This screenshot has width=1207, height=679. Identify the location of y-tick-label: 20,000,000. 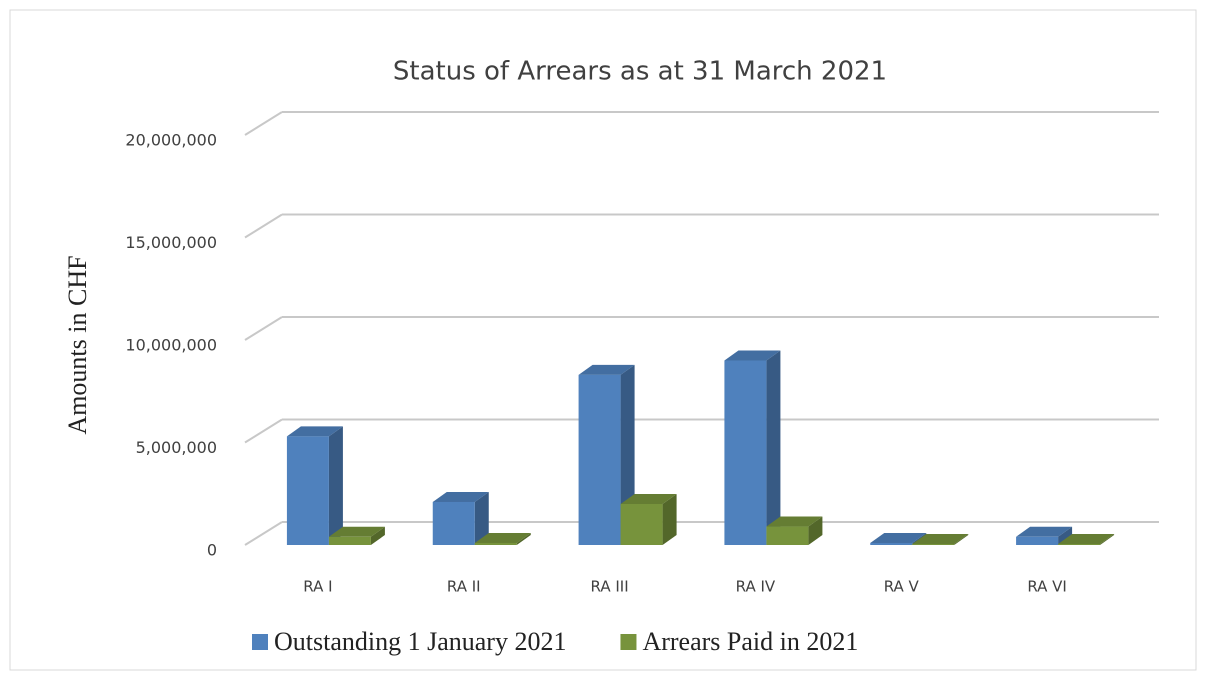
(171, 140).